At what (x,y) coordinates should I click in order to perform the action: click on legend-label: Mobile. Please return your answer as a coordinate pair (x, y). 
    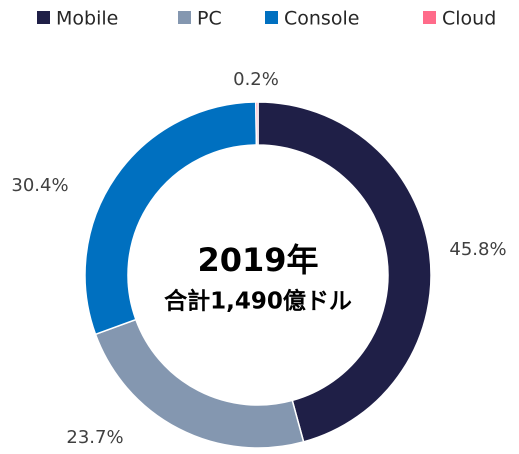
    Looking at the image, I should click on (87, 19).